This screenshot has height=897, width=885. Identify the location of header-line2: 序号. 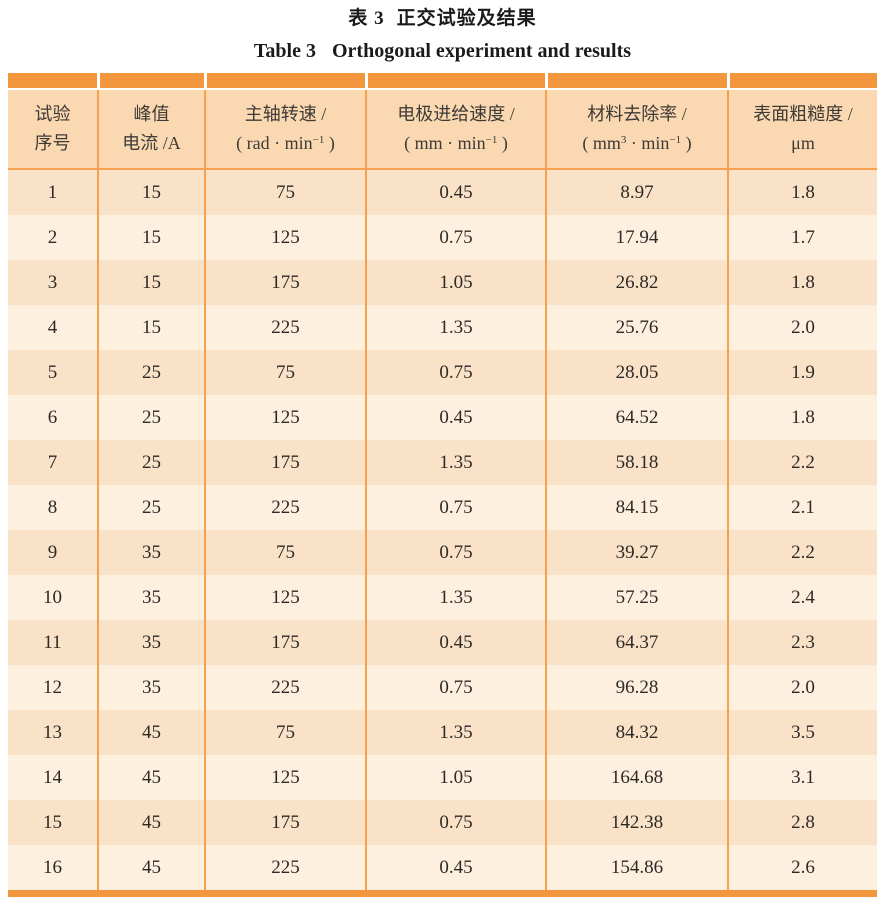
(52, 143).